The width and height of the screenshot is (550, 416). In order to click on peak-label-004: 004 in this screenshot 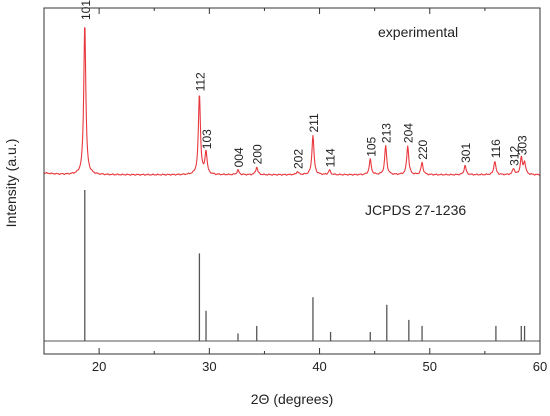, I will do `click(239, 157)`.